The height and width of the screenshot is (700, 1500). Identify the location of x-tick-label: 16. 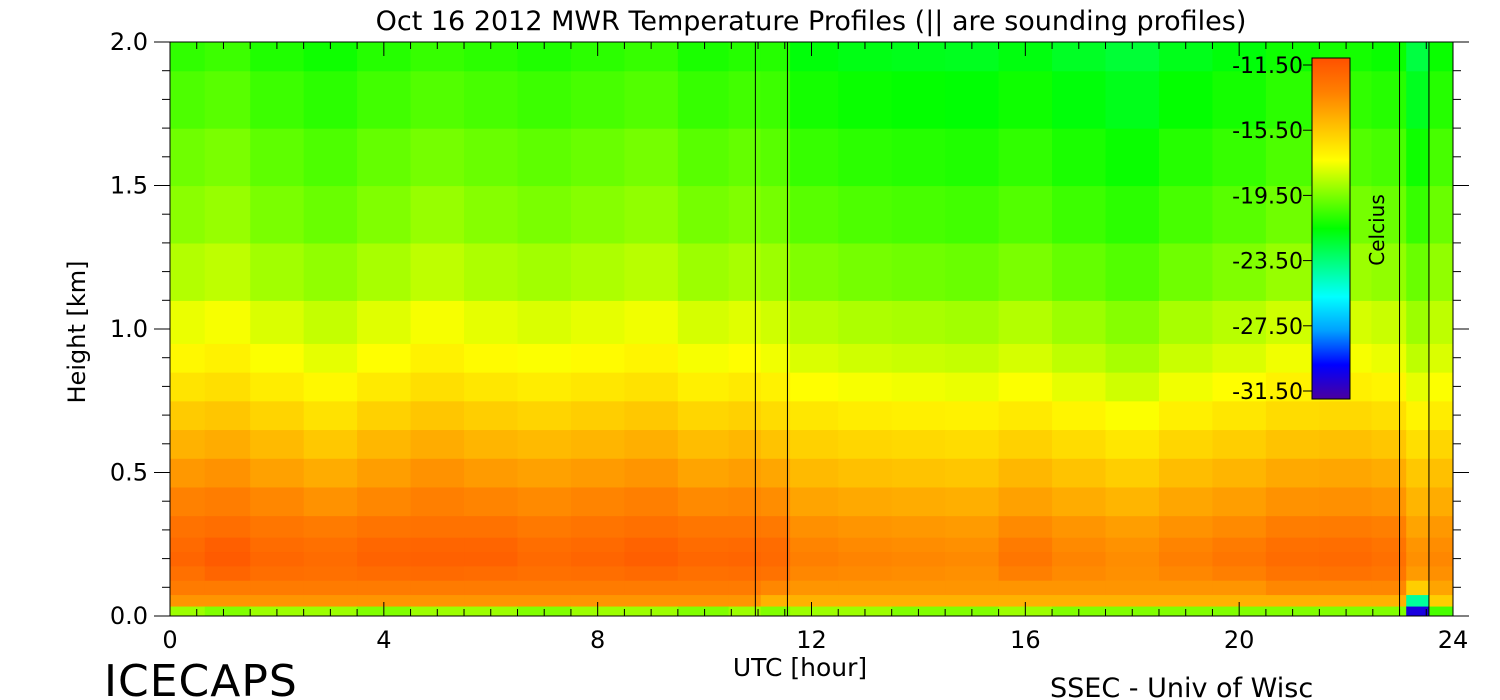
(1025, 640).